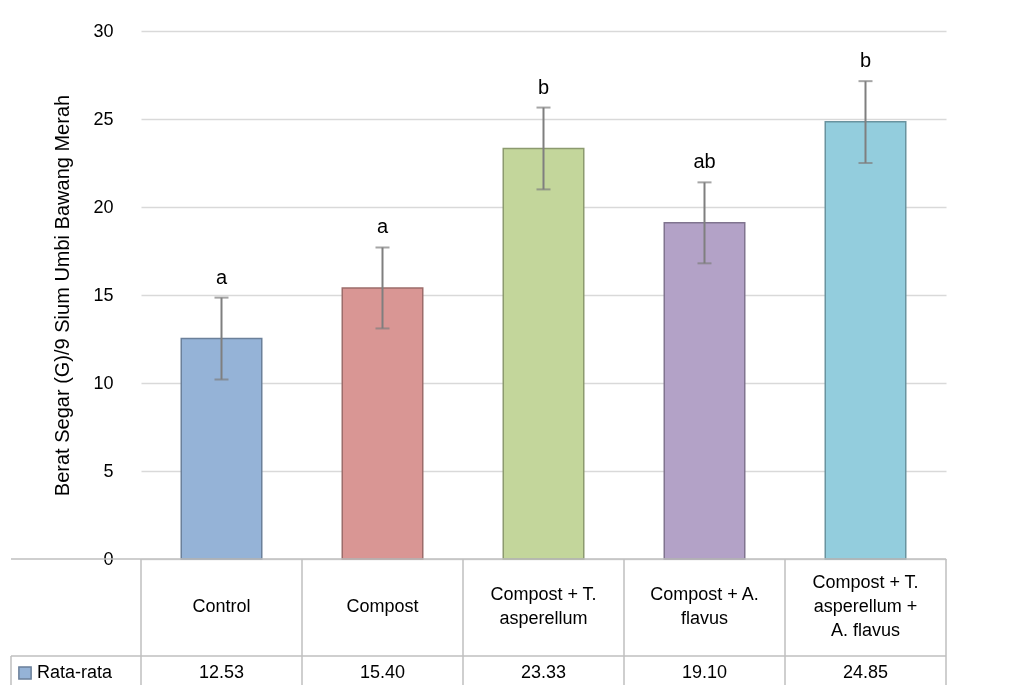 The width and height of the screenshot is (1015, 685). I want to click on y-tick-label: 25, so click(103, 118).